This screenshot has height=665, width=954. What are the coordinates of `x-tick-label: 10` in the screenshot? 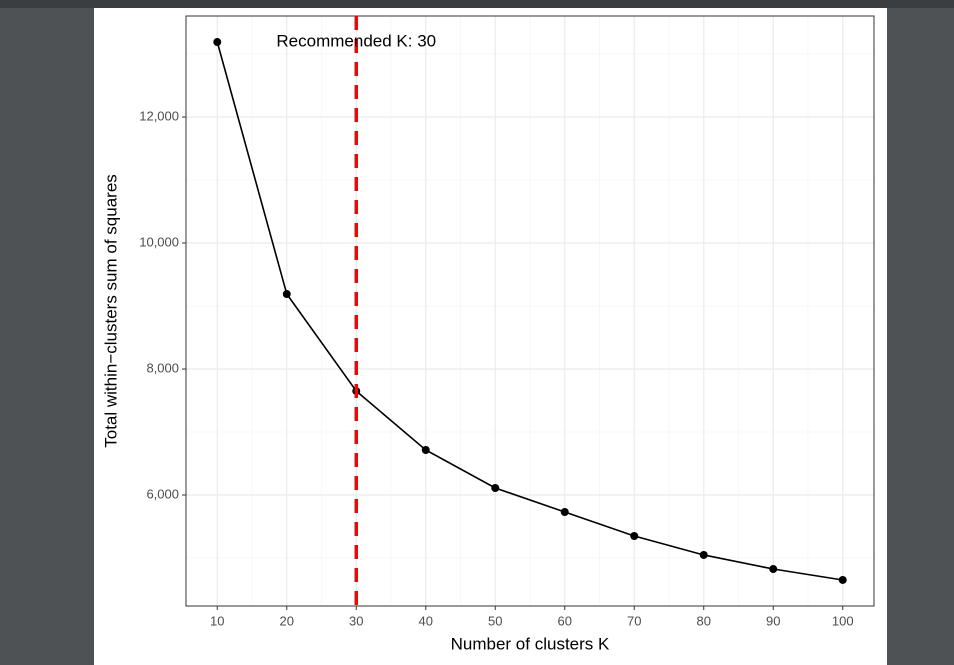 It's located at (217, 620).